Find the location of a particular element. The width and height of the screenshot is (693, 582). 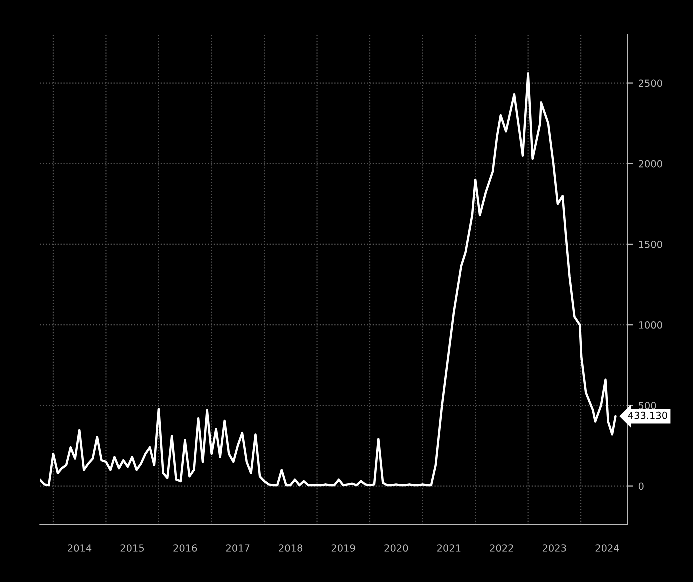

y-tick-label: 2000 is located at coordinates (650, 164).